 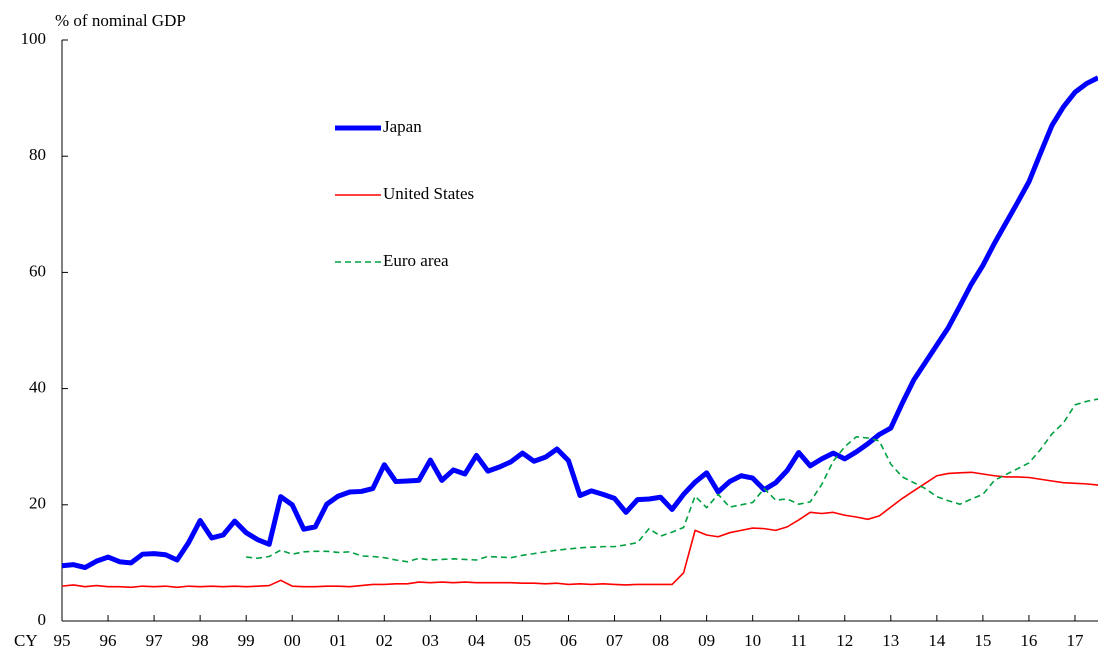 What do you see at coordinates (384, 640) in the screenshot?
I see `x-tick-label: 02` at bounding box center [384, 640].